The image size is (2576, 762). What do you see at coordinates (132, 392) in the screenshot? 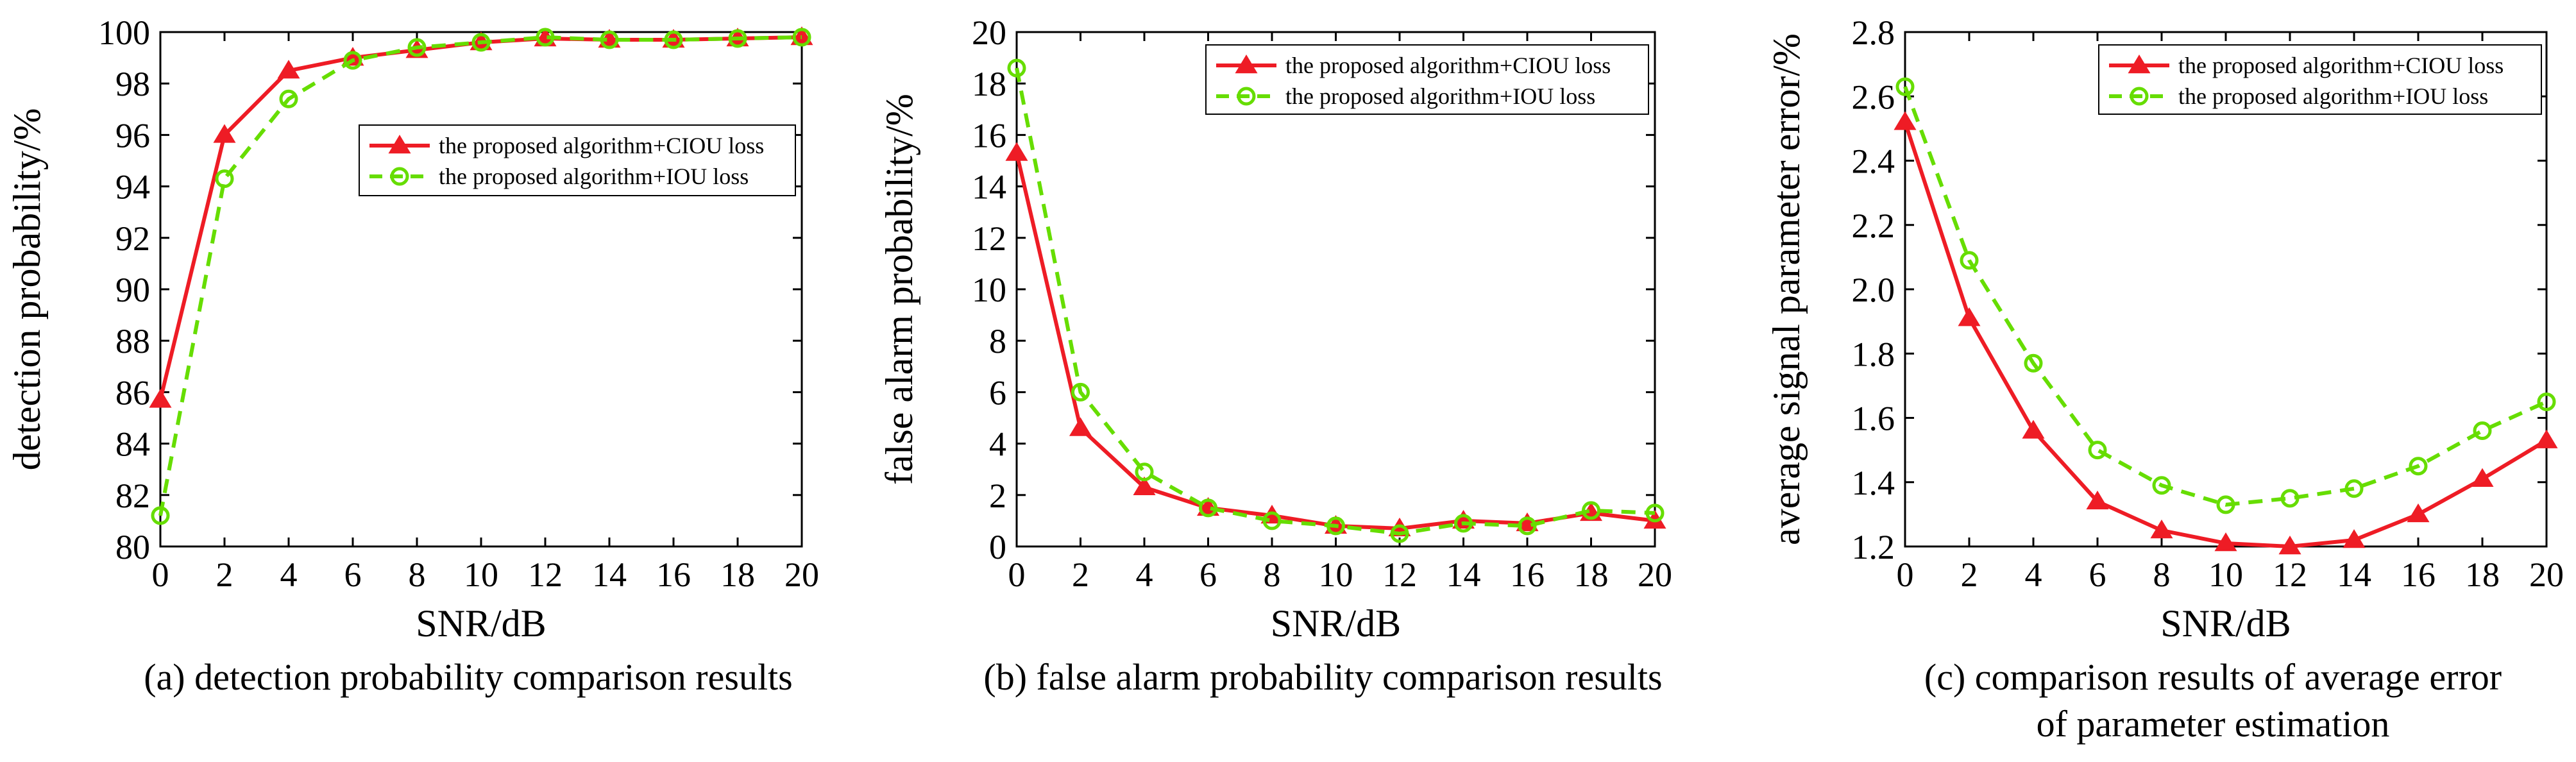
I see `y-tick-label: 86` at bounding box center [132, 392].